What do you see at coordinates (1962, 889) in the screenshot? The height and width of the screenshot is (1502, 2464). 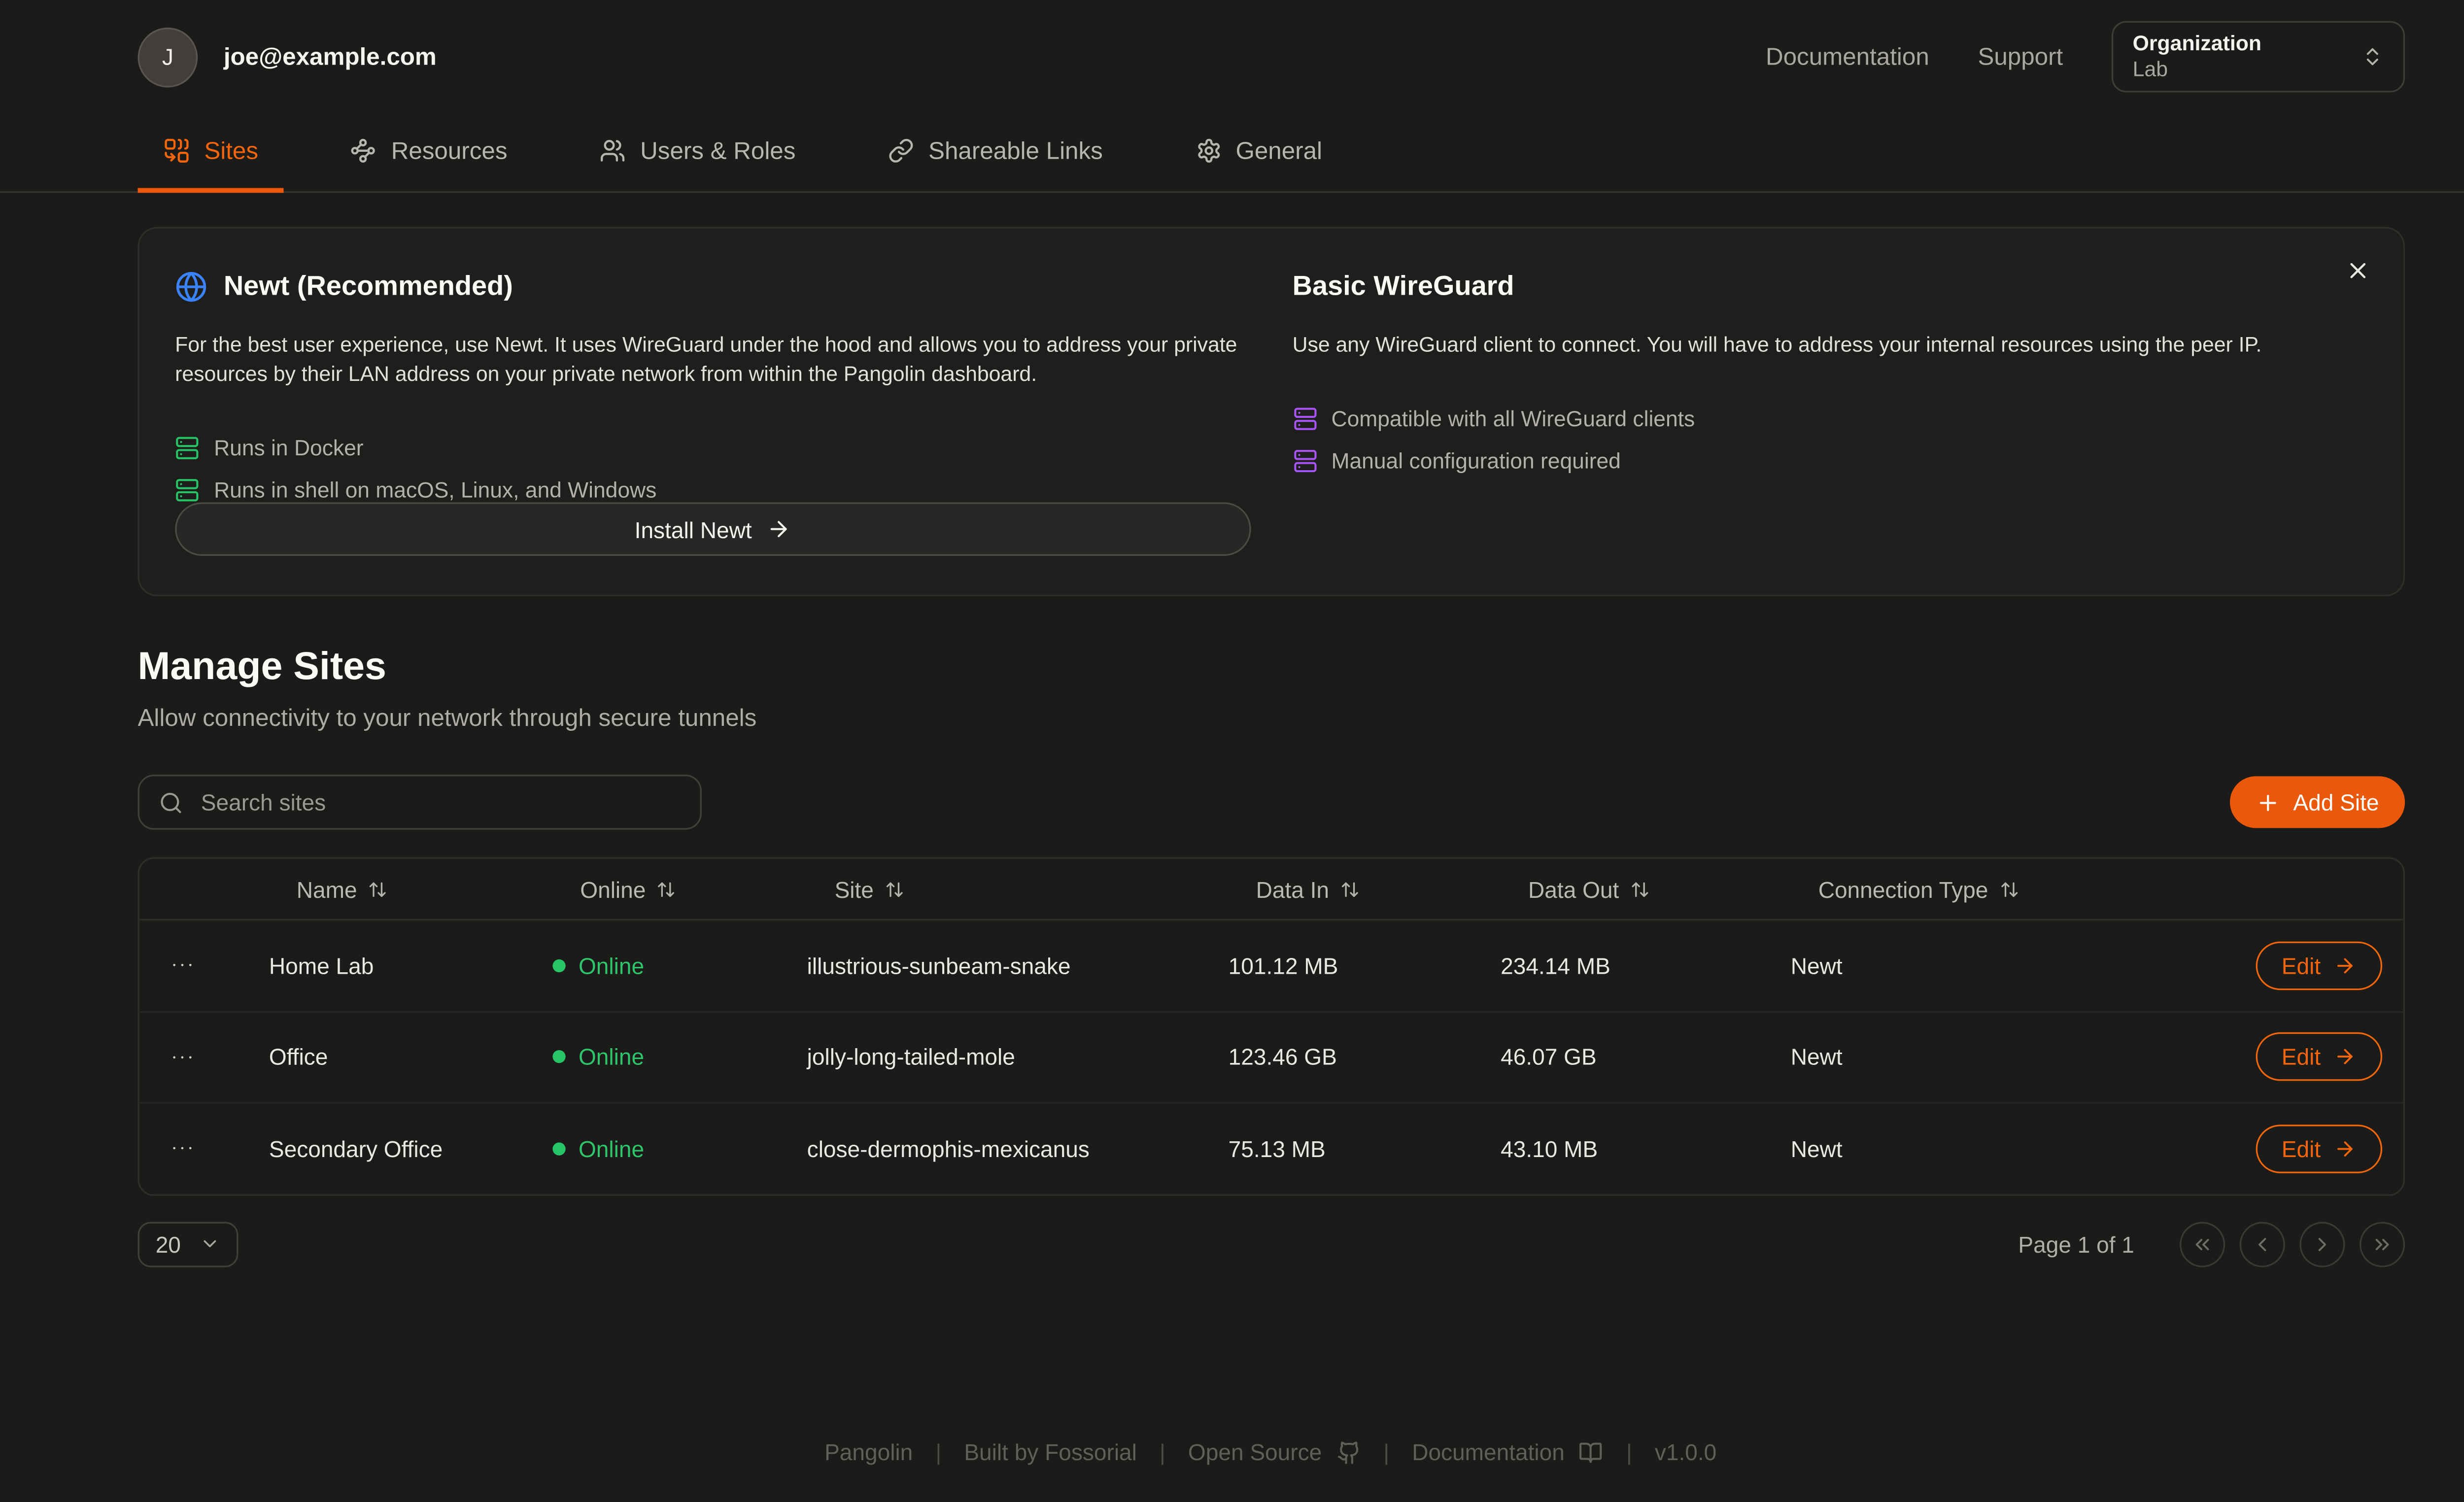 I see `column-header-connection-type: Connection Type` at bounding box center [1962, 889].